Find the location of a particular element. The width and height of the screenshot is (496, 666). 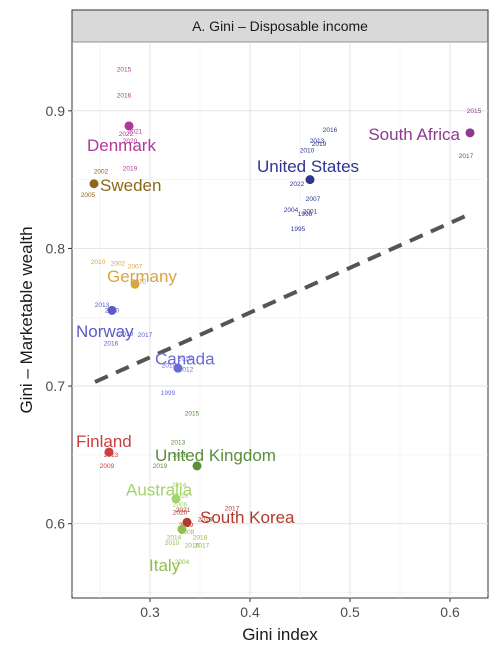

year-label-united-states: 2001 is located at coordinates (310, 211).